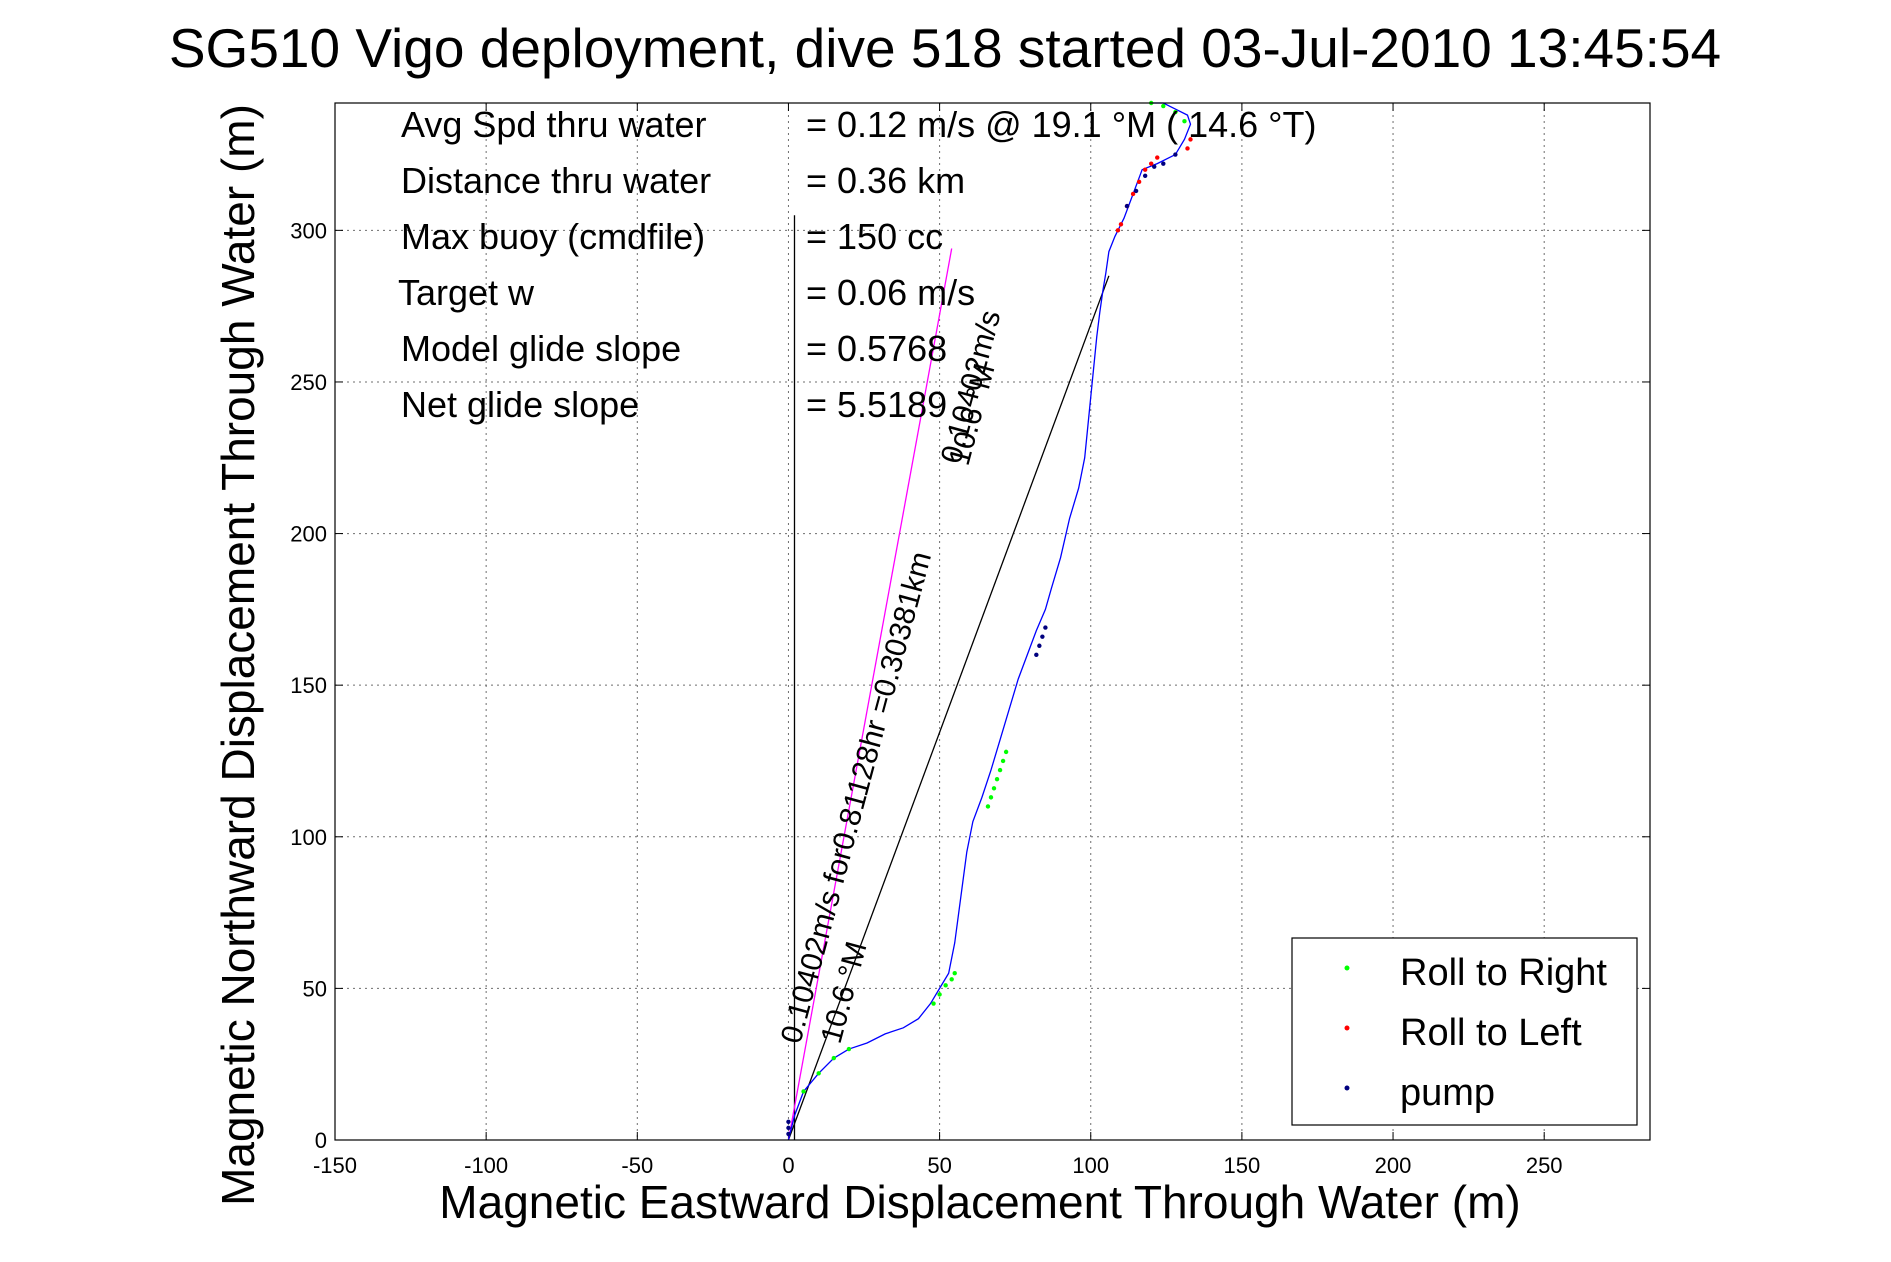  I want to click on legend: Roll to Right Roll to Left pump, so click(1464, 1031).